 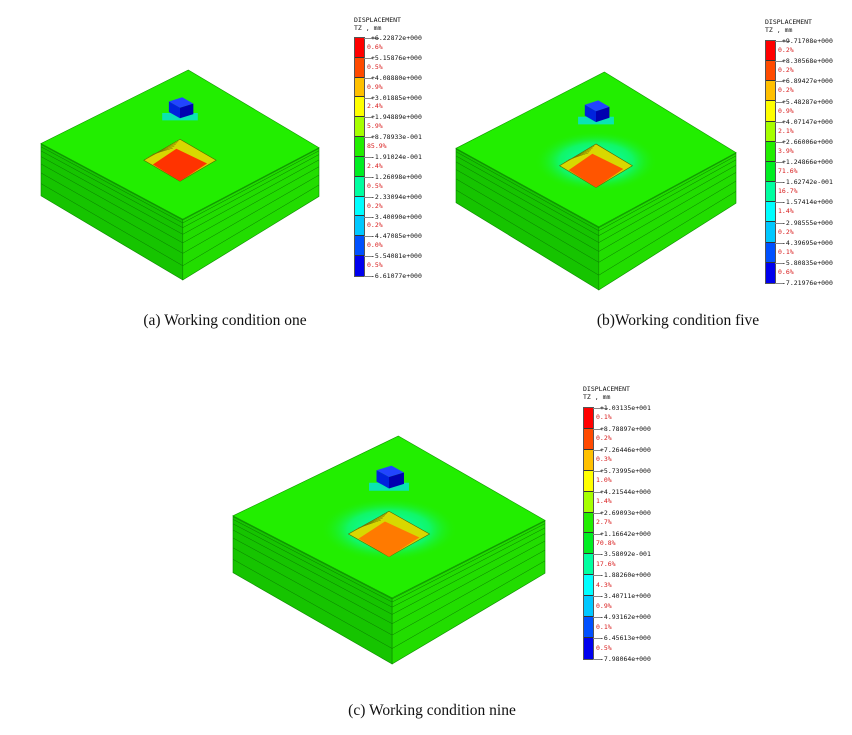 What do you see at coordinates (807, 141) in the screenshot?
I see `legend-value: +2.66006e+000` at bounding box center [807, 141].